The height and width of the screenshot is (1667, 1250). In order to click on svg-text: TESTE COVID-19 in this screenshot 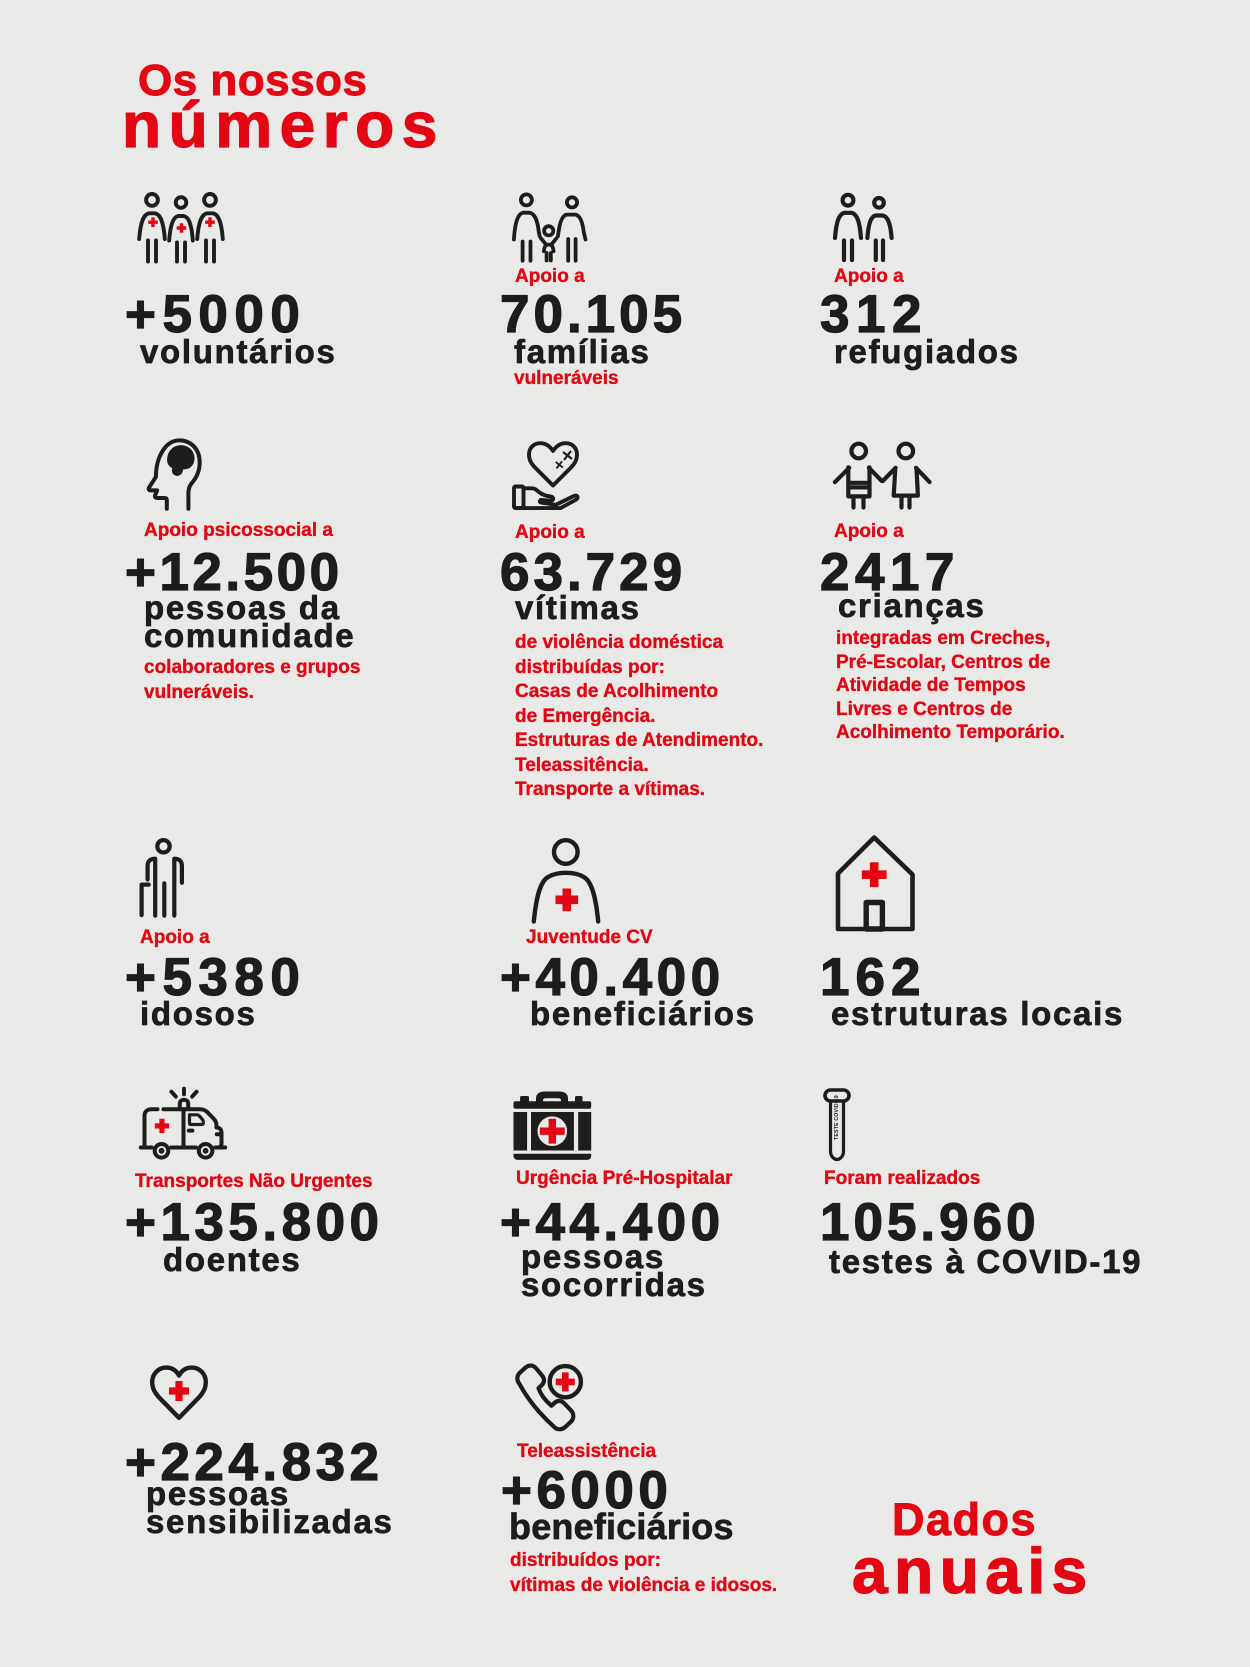, I will do `click(837, 1117)`.